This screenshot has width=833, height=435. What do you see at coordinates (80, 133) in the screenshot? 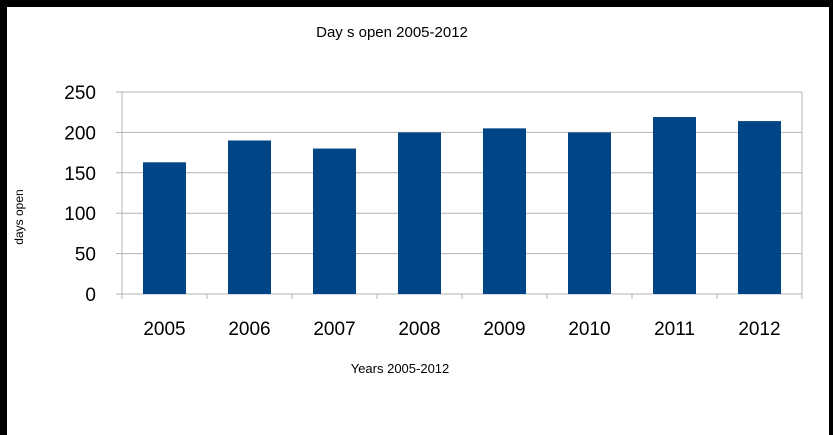
I see `y-tick-label: 200` at bounding box center [80, 133].